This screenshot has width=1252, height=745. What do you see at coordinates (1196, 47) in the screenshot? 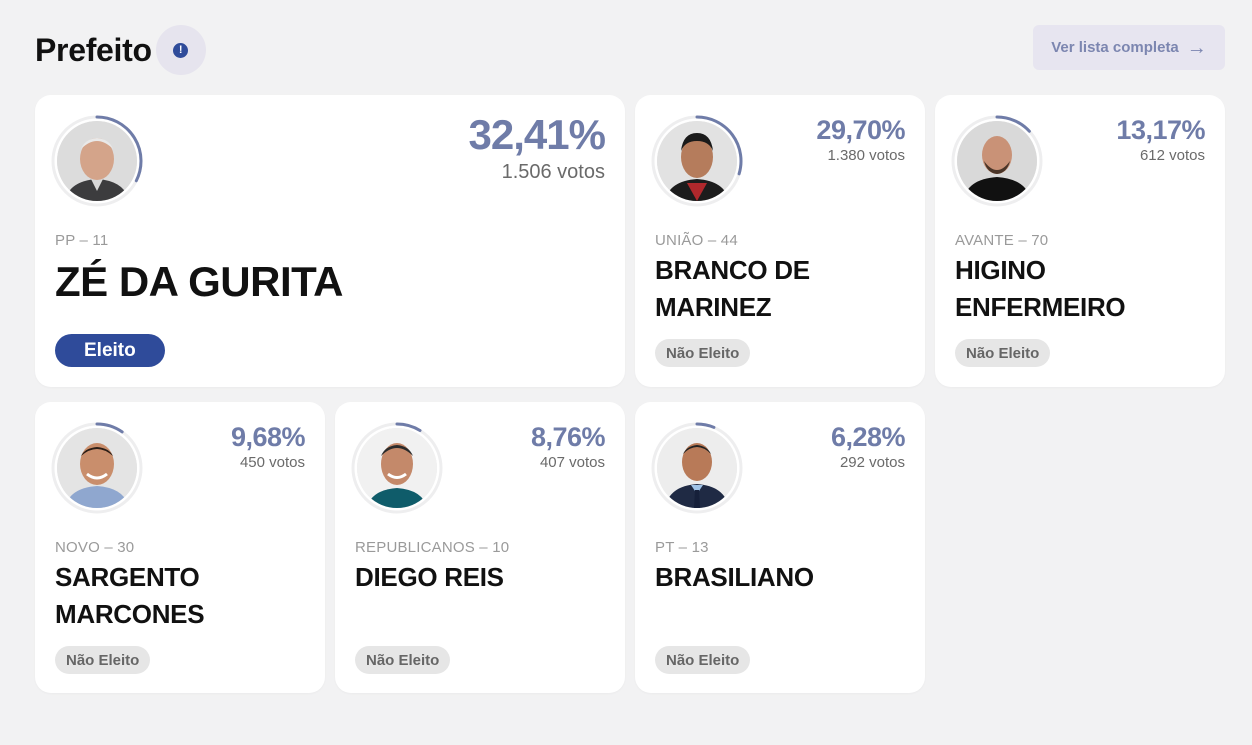
I see `arrow-right-icon: →` at bounding box center [1196, 47].